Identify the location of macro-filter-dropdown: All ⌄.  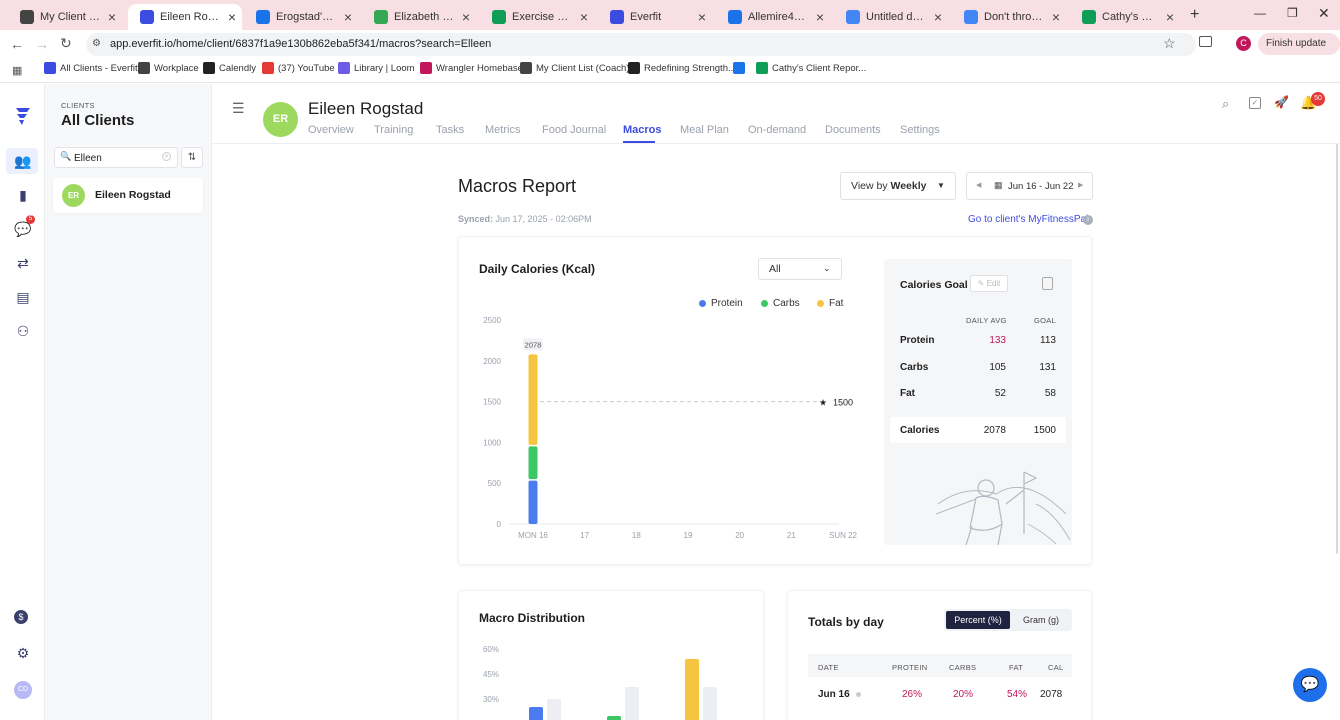
(800, 269).